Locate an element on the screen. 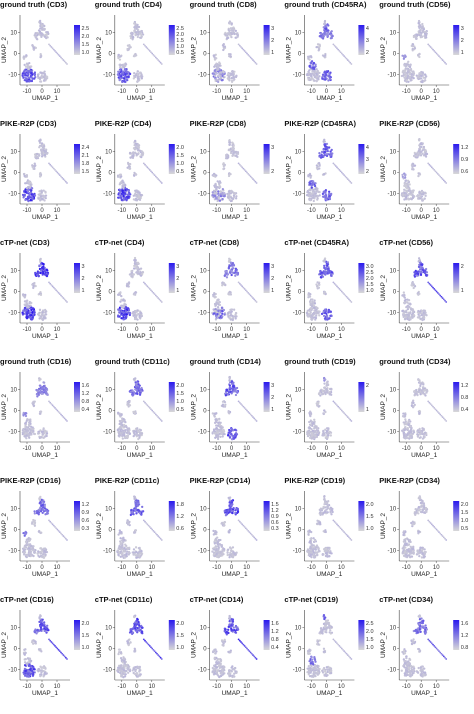  y-tick-label: -10 is located at coordinates (202, 195).